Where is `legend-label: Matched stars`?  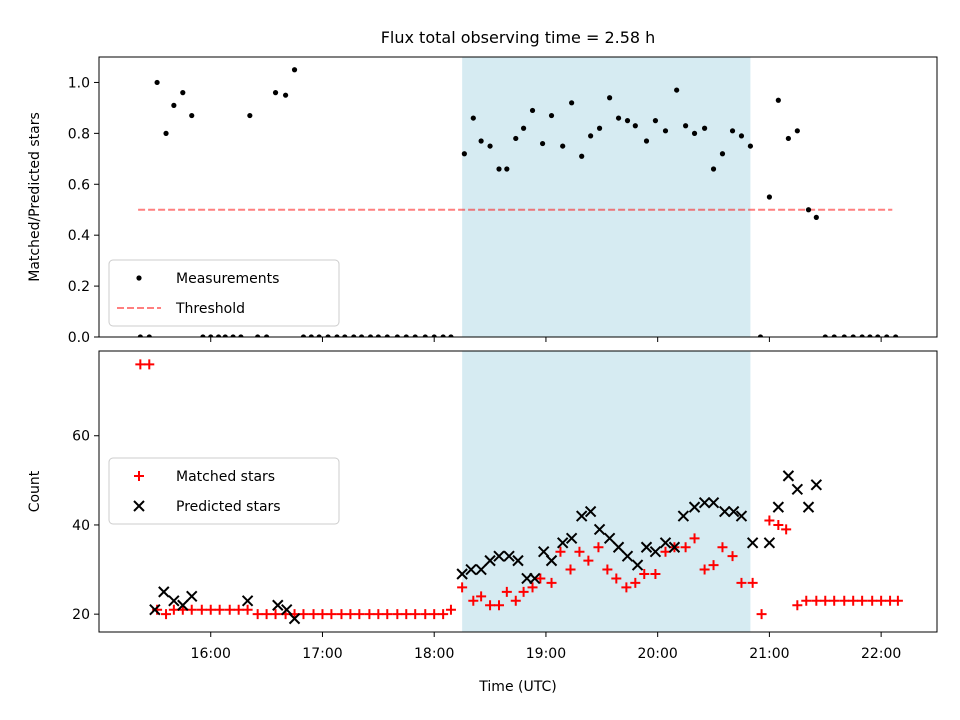
legend-label: Matched stars is located at coordinates (225, 477).